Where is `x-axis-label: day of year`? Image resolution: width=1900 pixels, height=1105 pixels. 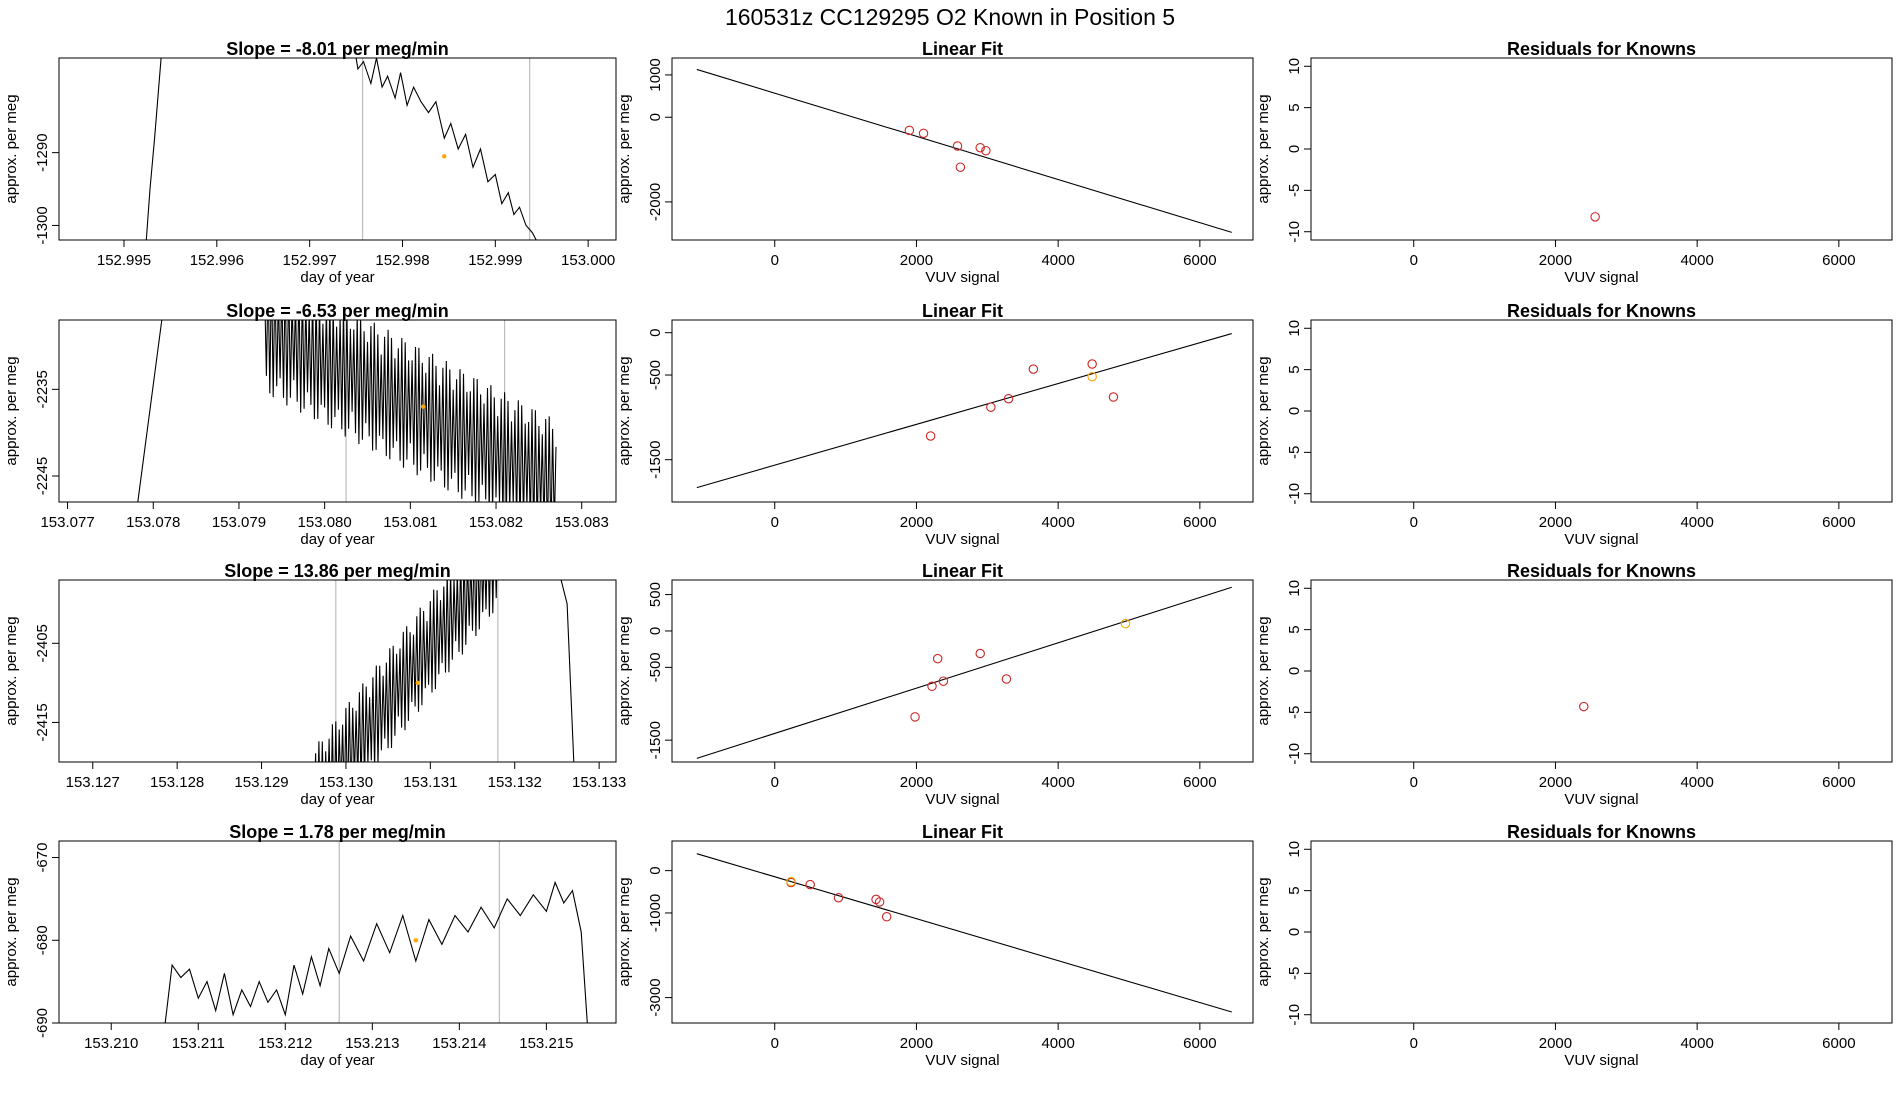
x-axis-label: day of year is located at coordinates (337, 539).